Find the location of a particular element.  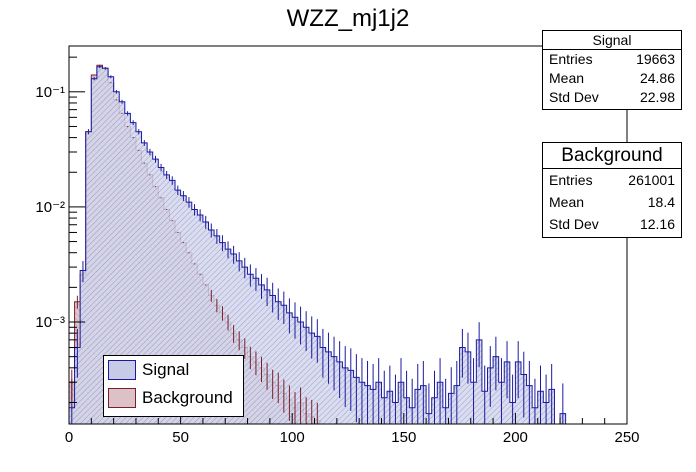

background-entries-value: 261001 is located at coordinates (651, 180).